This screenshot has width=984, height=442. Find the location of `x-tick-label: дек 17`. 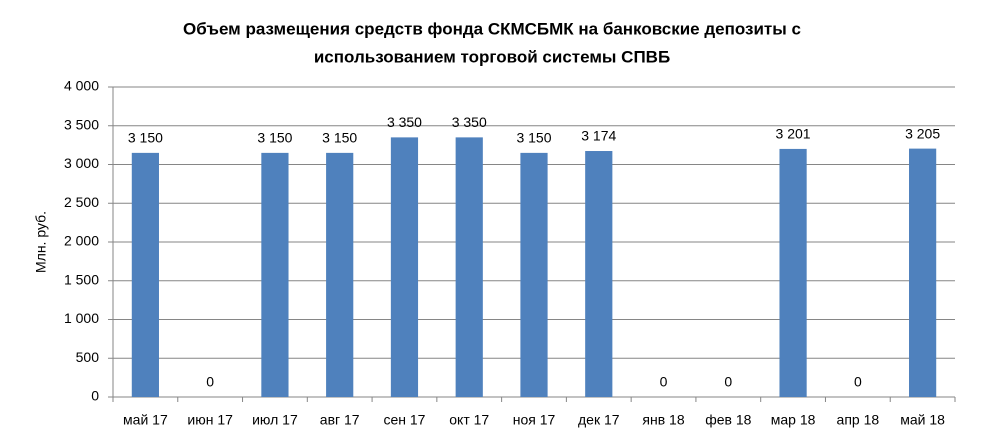

x-tick-label: дек 17 is located at coordinates (599, 420).